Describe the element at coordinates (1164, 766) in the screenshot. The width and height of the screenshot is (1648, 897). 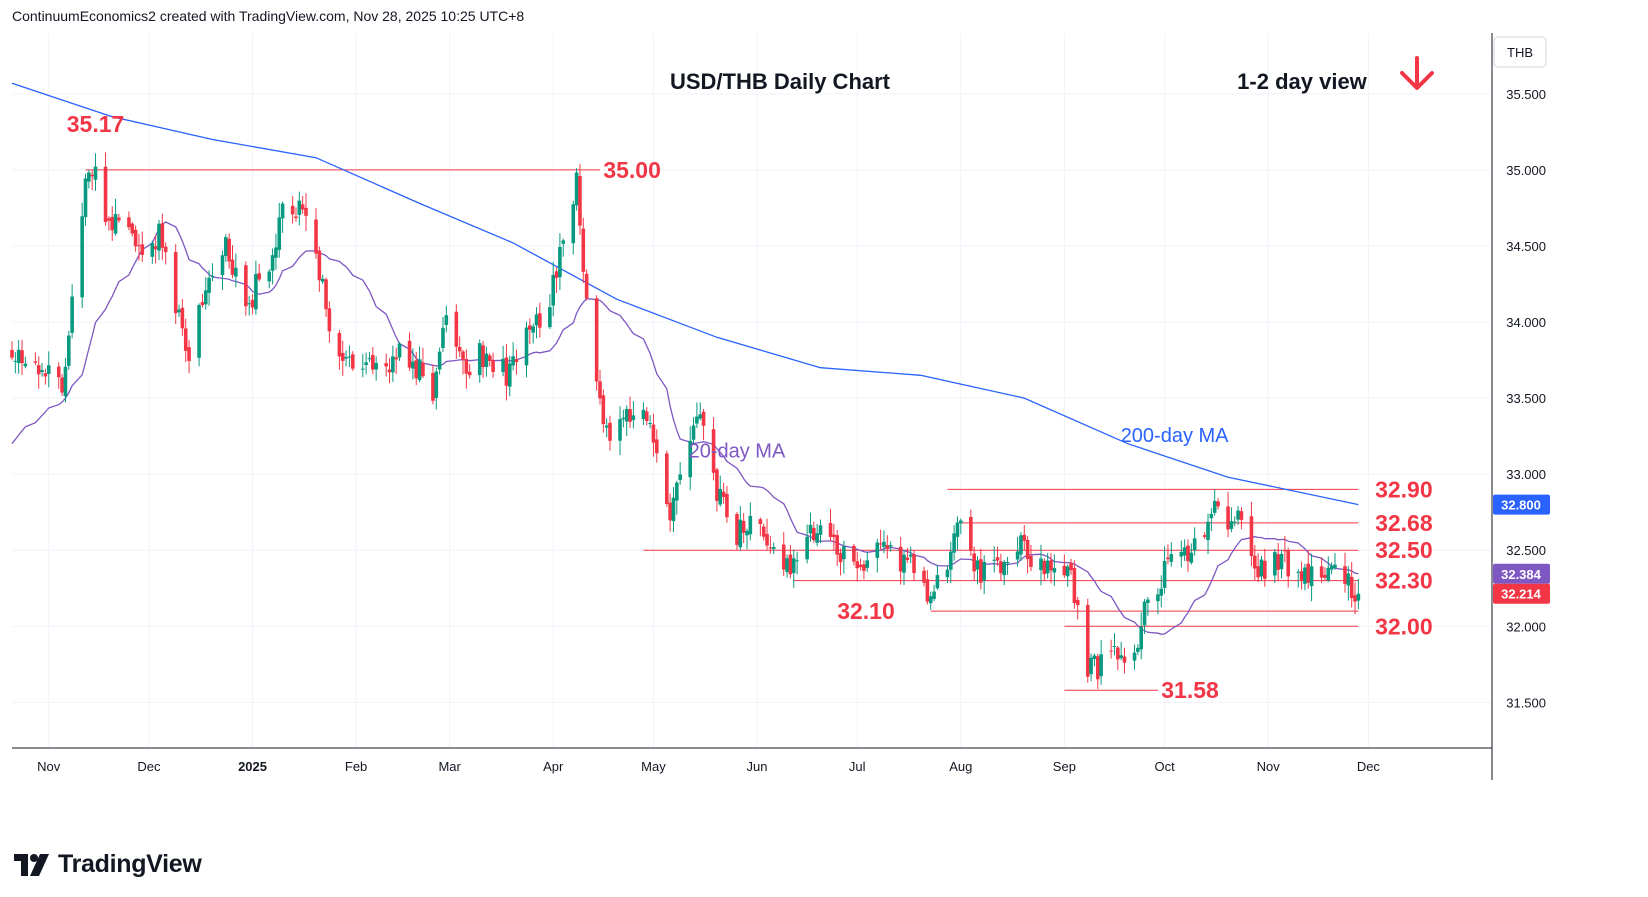
I see `x-tick-label: Oct` at that location.